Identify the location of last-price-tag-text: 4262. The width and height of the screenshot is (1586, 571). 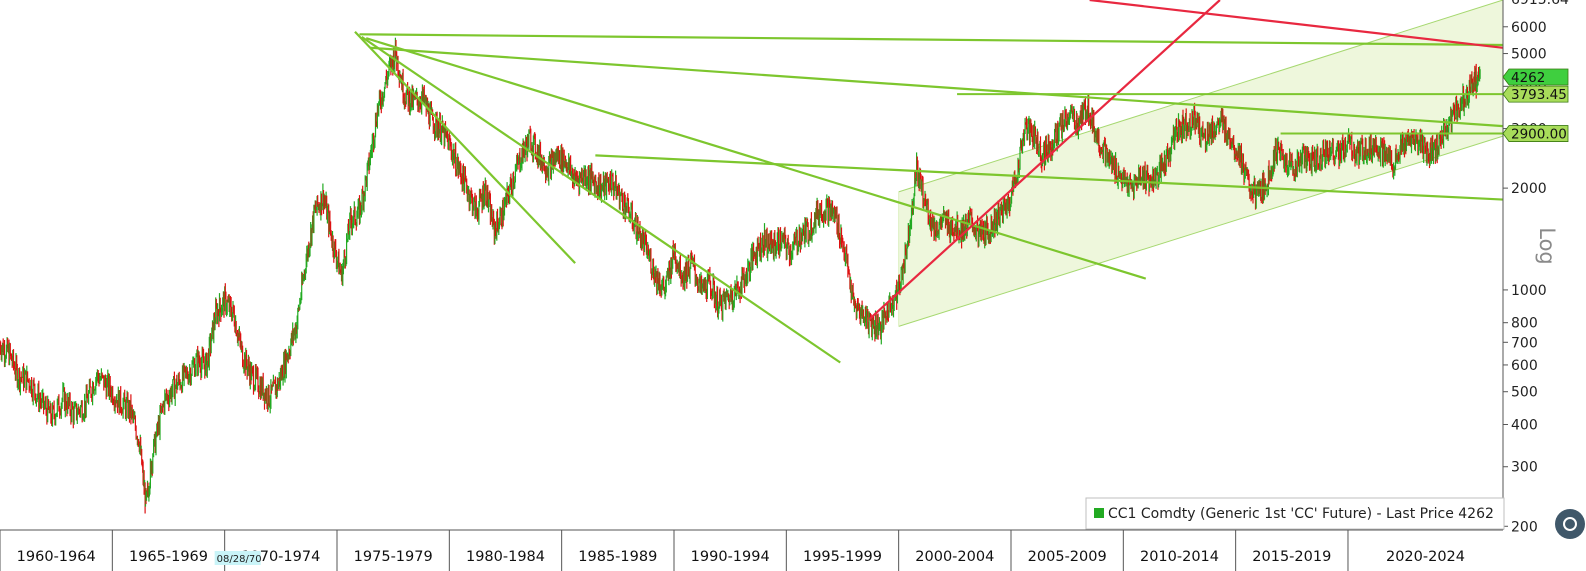
(1528, 78).